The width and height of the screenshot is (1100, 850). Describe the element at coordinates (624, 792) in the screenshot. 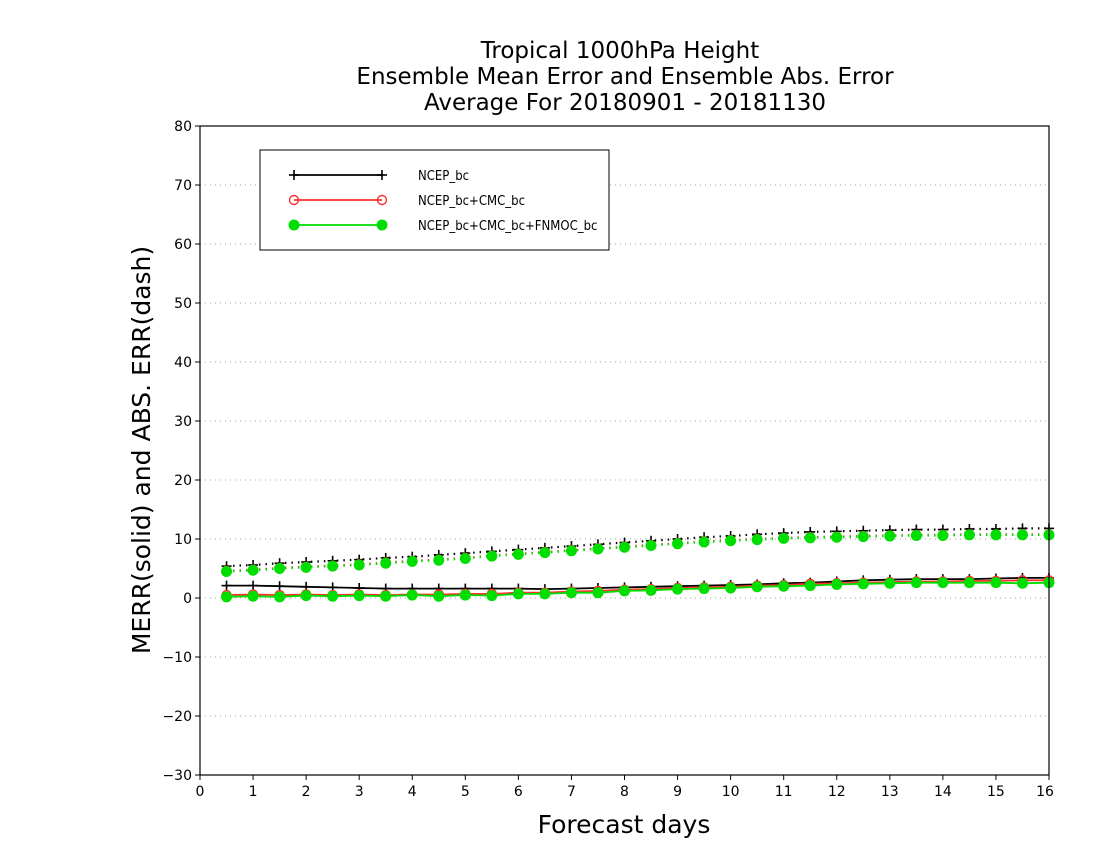

I see `x-tick-label: 8` at that location.